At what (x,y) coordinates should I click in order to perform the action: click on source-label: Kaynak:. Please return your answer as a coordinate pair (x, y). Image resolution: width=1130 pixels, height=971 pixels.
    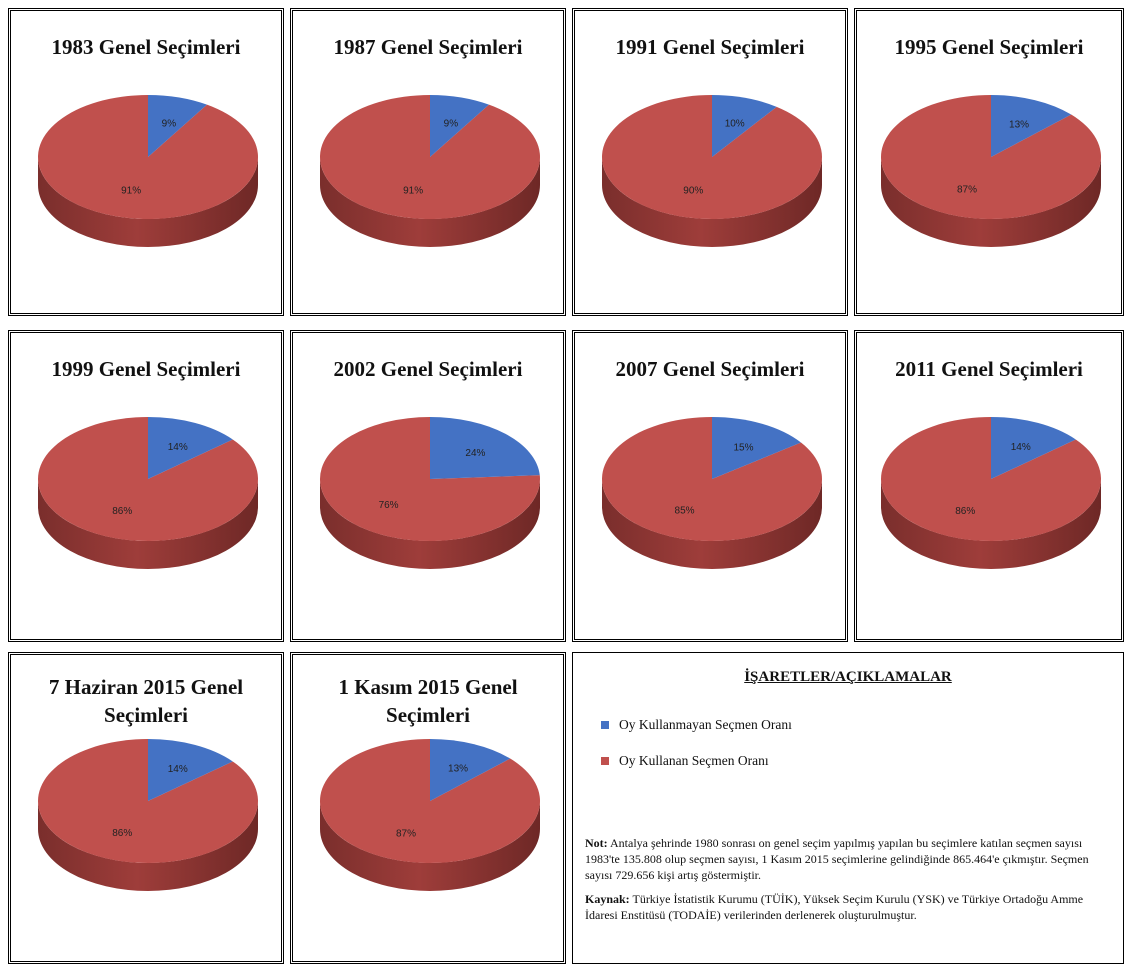
    Looking at the image, I should click on (607, 899).